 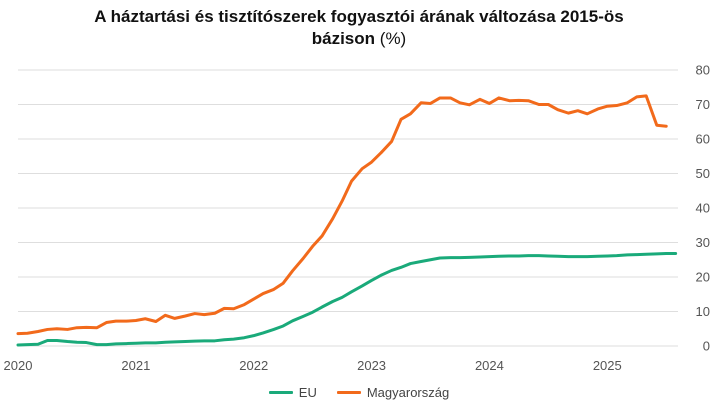 What do you see at coordinates (703, 311) in the screenshot?
I see `y-tick-label: 10` at bounding box center [703, 311].